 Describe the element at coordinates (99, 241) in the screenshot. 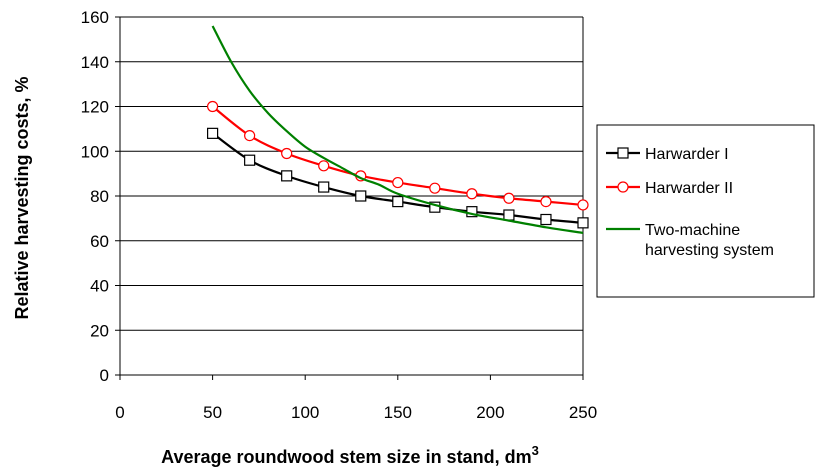

I see `y-tick-label-60: 60` at that location.